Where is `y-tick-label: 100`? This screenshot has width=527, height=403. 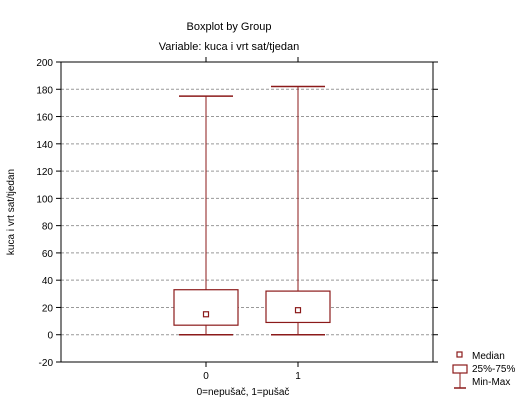 y-tick-label: 100 is located at coordinates (44, 199).